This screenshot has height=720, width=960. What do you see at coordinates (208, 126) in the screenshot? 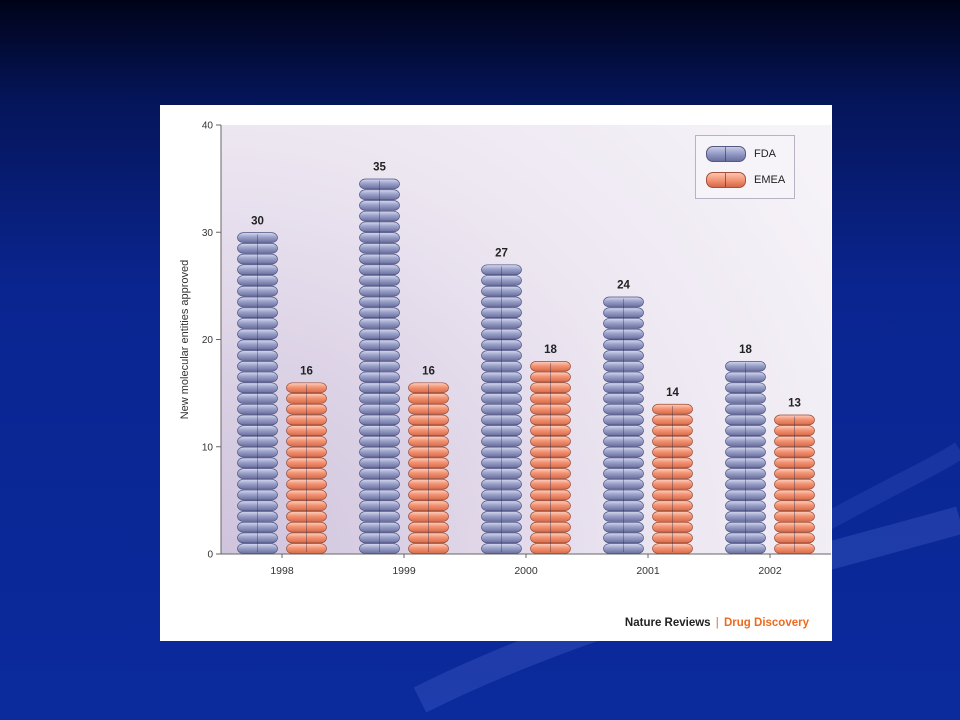
I see `y-tick-label: 40` at bounding box center [208, 126].